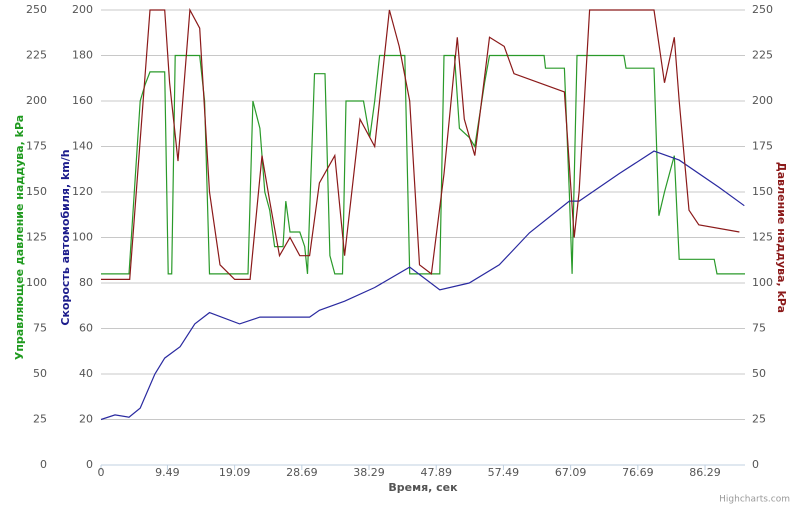  What do you see at coordinates (65, 237) in the screenshot?
I see `y-axis-title: Скорость автомобиля, km/h` at bounding box center [65, 237].